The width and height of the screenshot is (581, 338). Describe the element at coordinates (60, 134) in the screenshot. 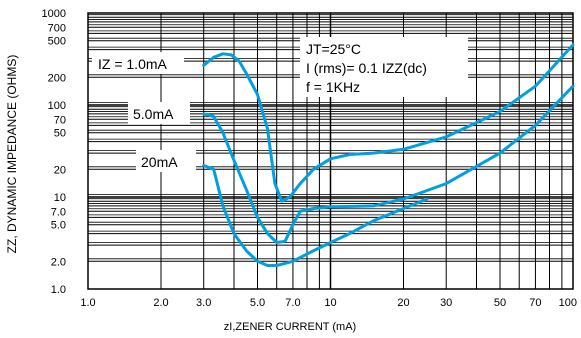

I see `y-tick-label: 50` at that location.